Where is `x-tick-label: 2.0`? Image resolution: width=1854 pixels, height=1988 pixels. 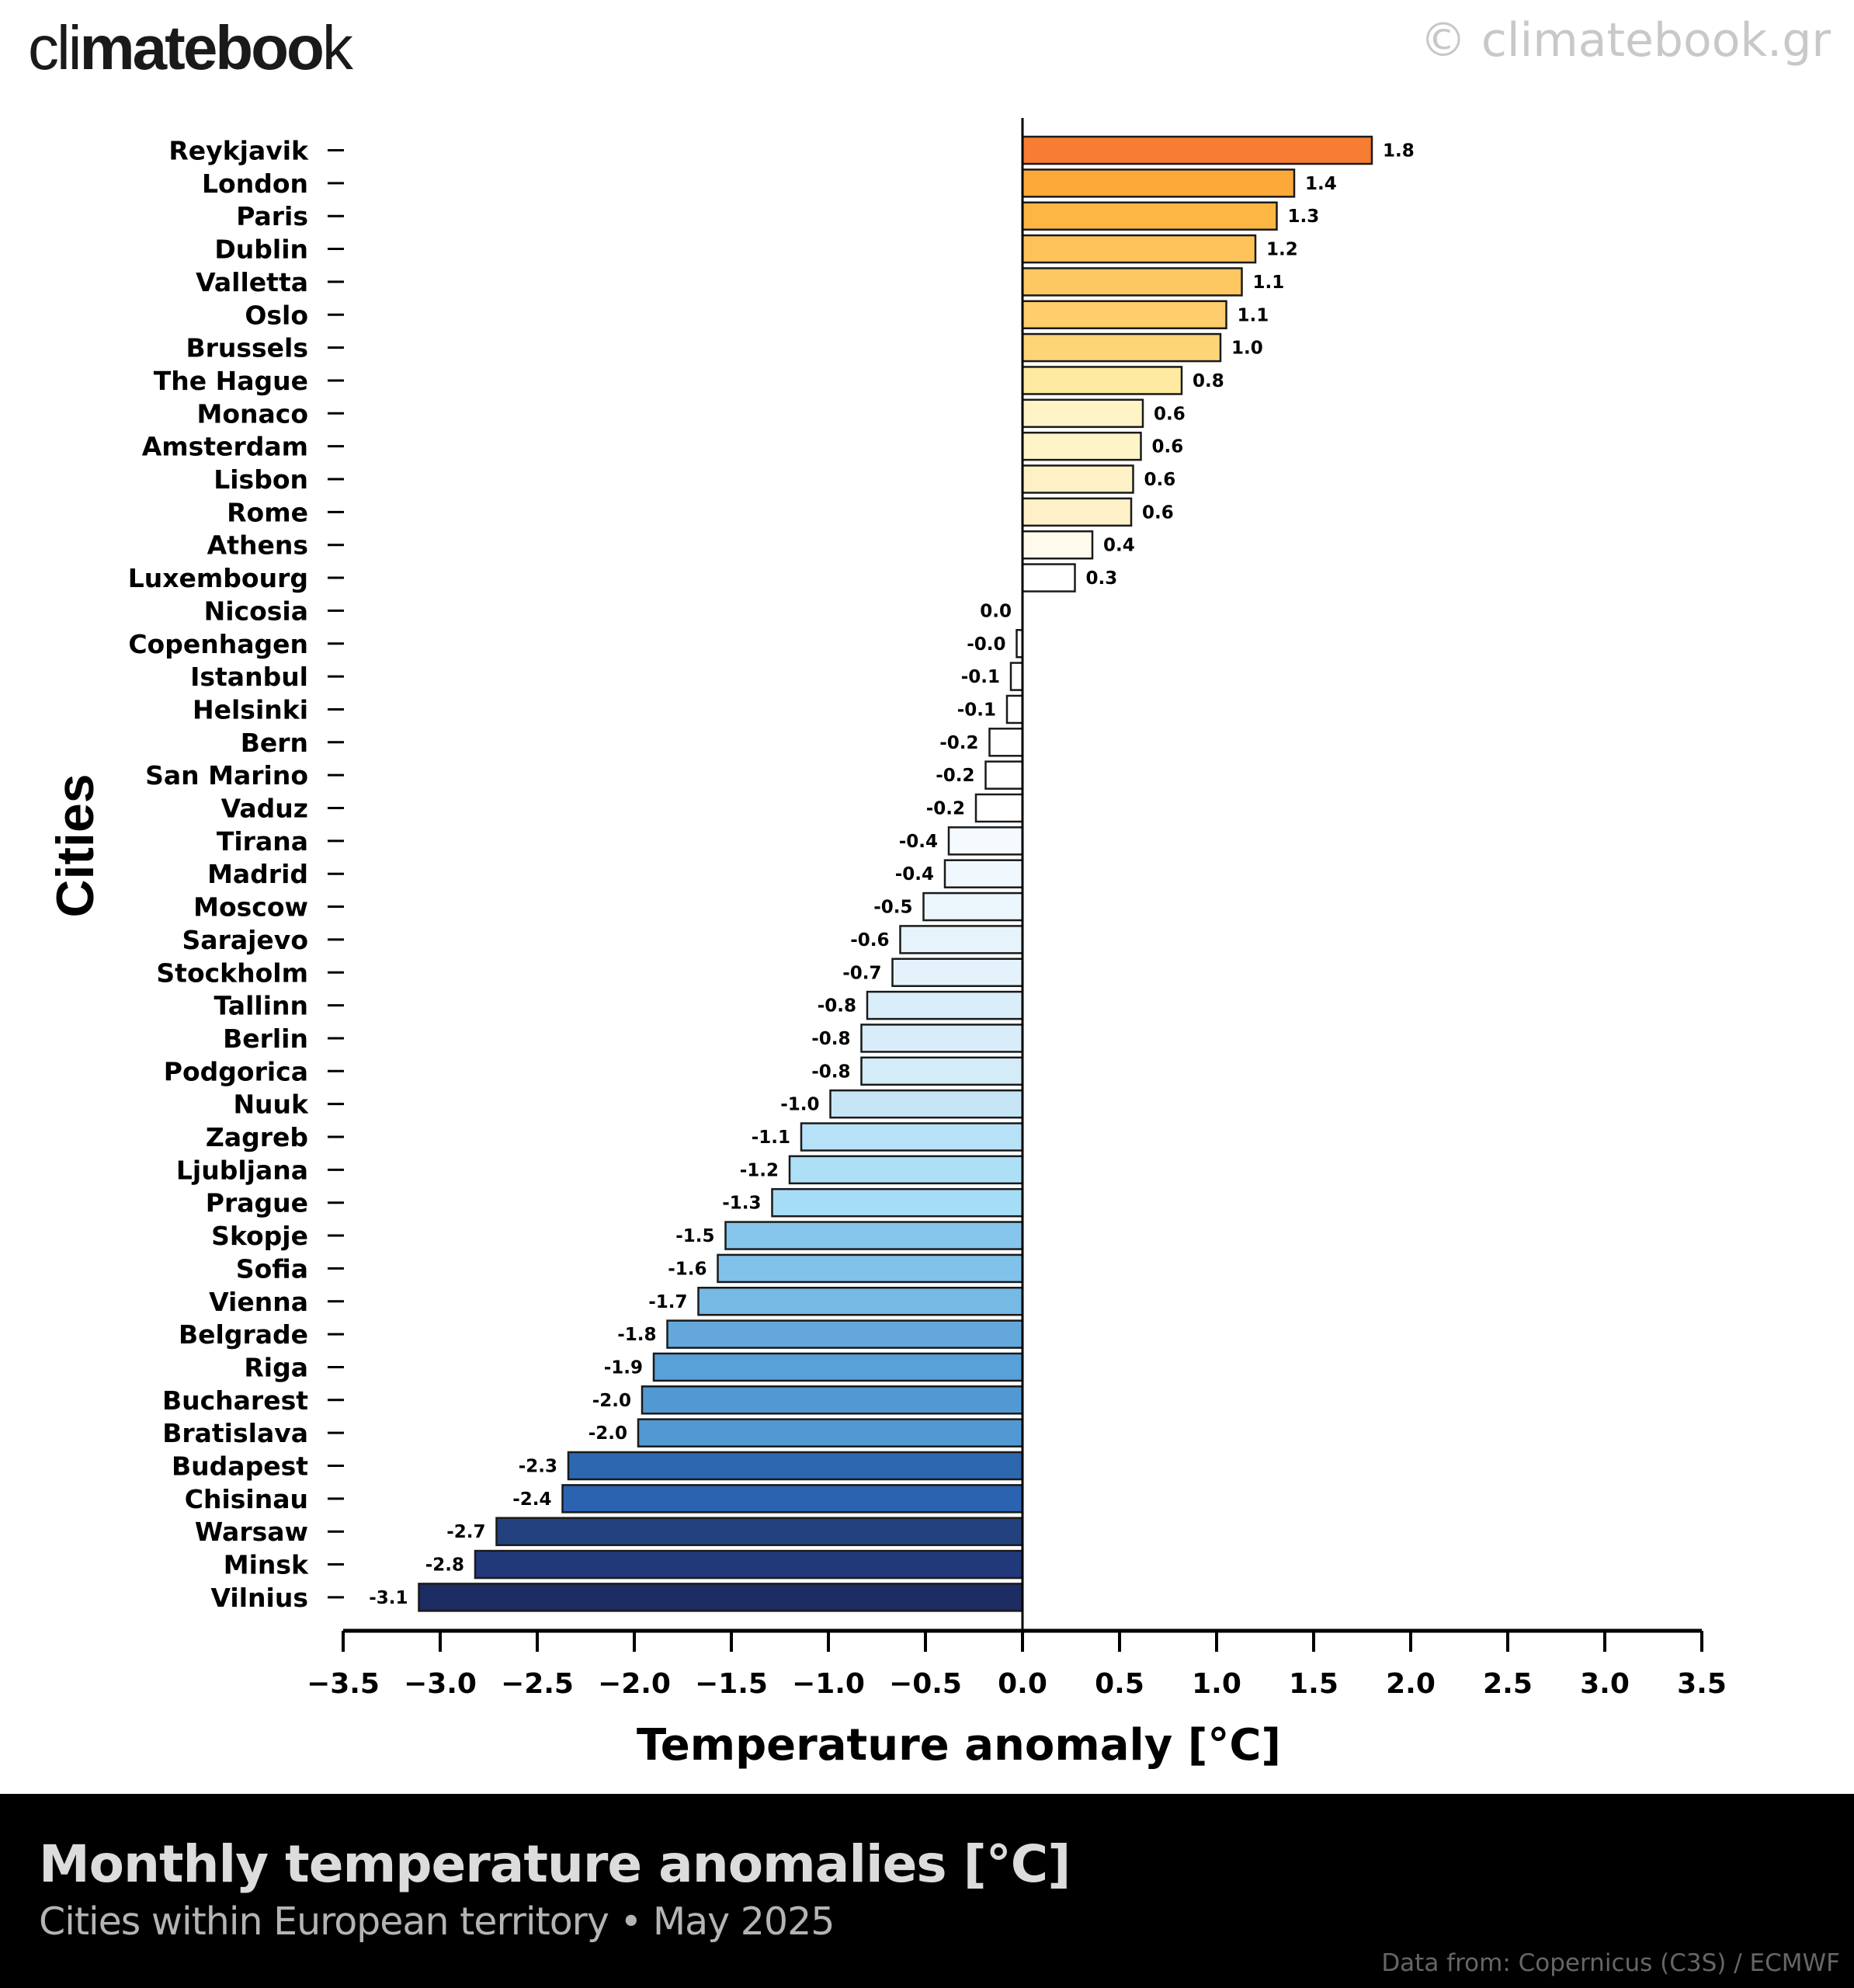
x-tick-label: 2.0 is located at coordinates (1411, 1684).